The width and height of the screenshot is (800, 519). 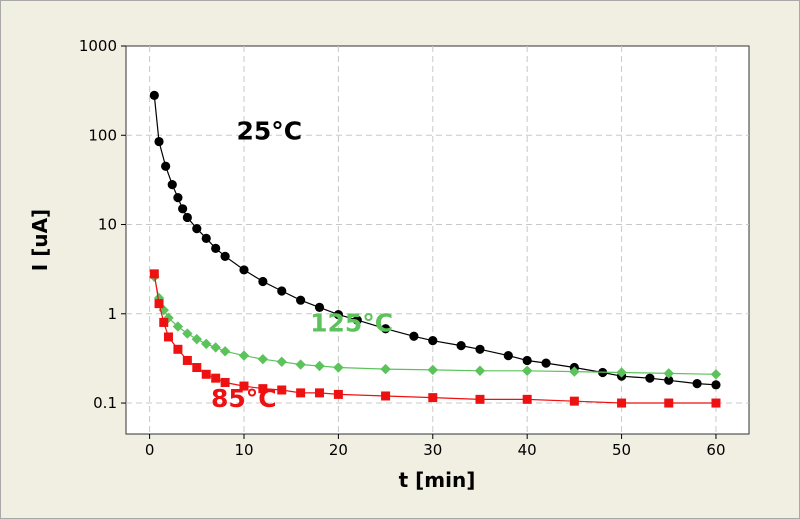 What do you see at coordinates (715, 450) in the screenshot?
I see `x-tick-label: 60` at bounding box center [715, 450].